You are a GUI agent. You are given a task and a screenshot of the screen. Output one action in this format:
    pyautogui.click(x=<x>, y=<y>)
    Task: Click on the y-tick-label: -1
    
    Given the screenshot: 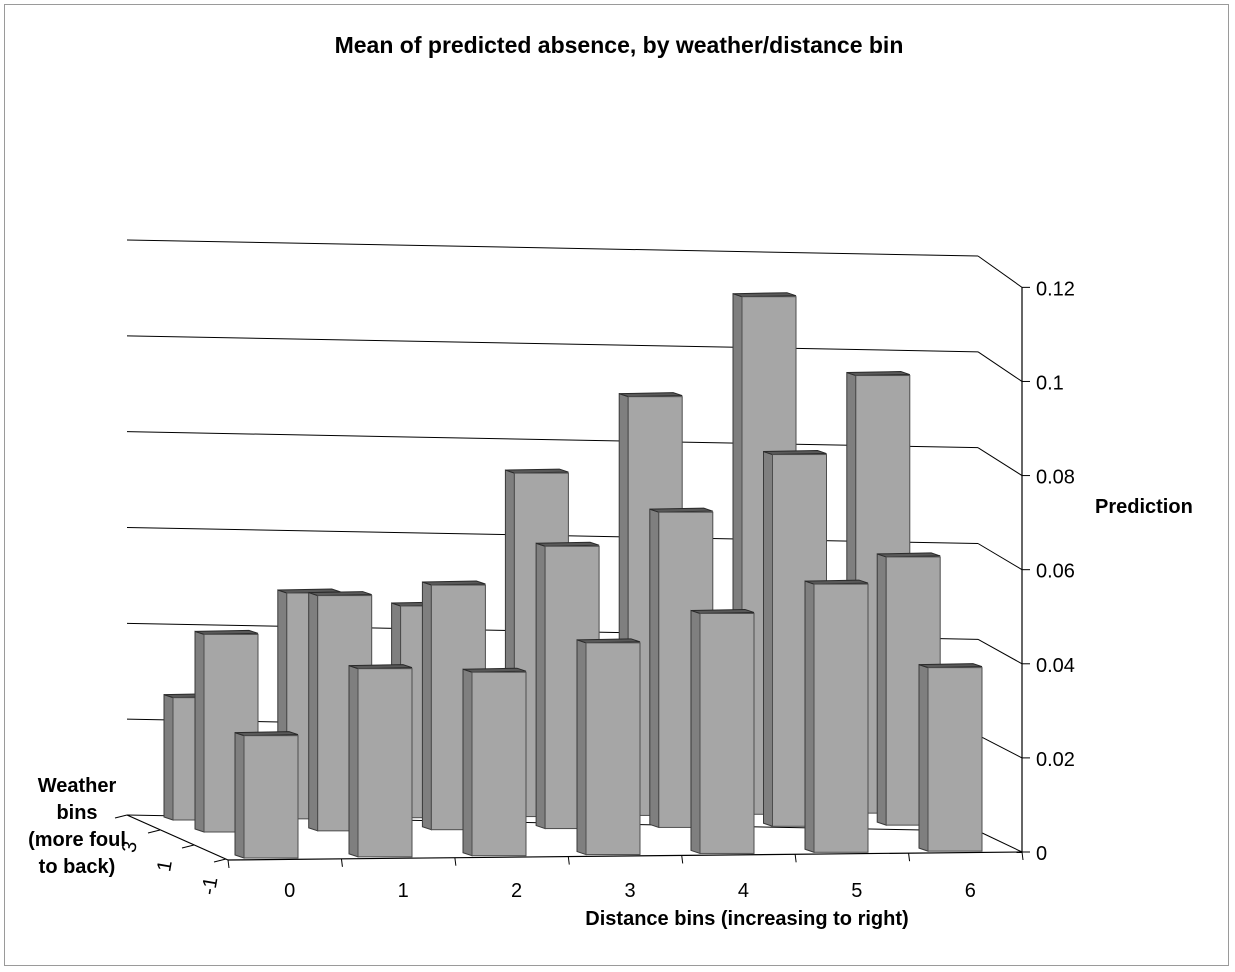 What is the action you would take?
    pyautogui.click(x=210, y=885)
    